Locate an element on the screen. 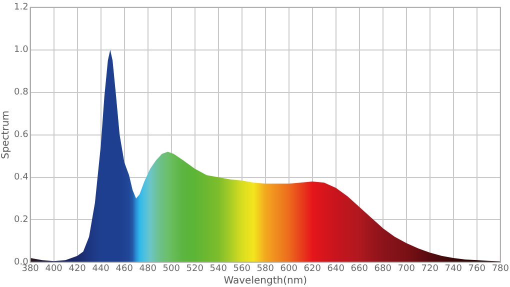 The height and width of the screenshot is (287, 510). x-tick-label: 520 is located at coordinates (195, 269).